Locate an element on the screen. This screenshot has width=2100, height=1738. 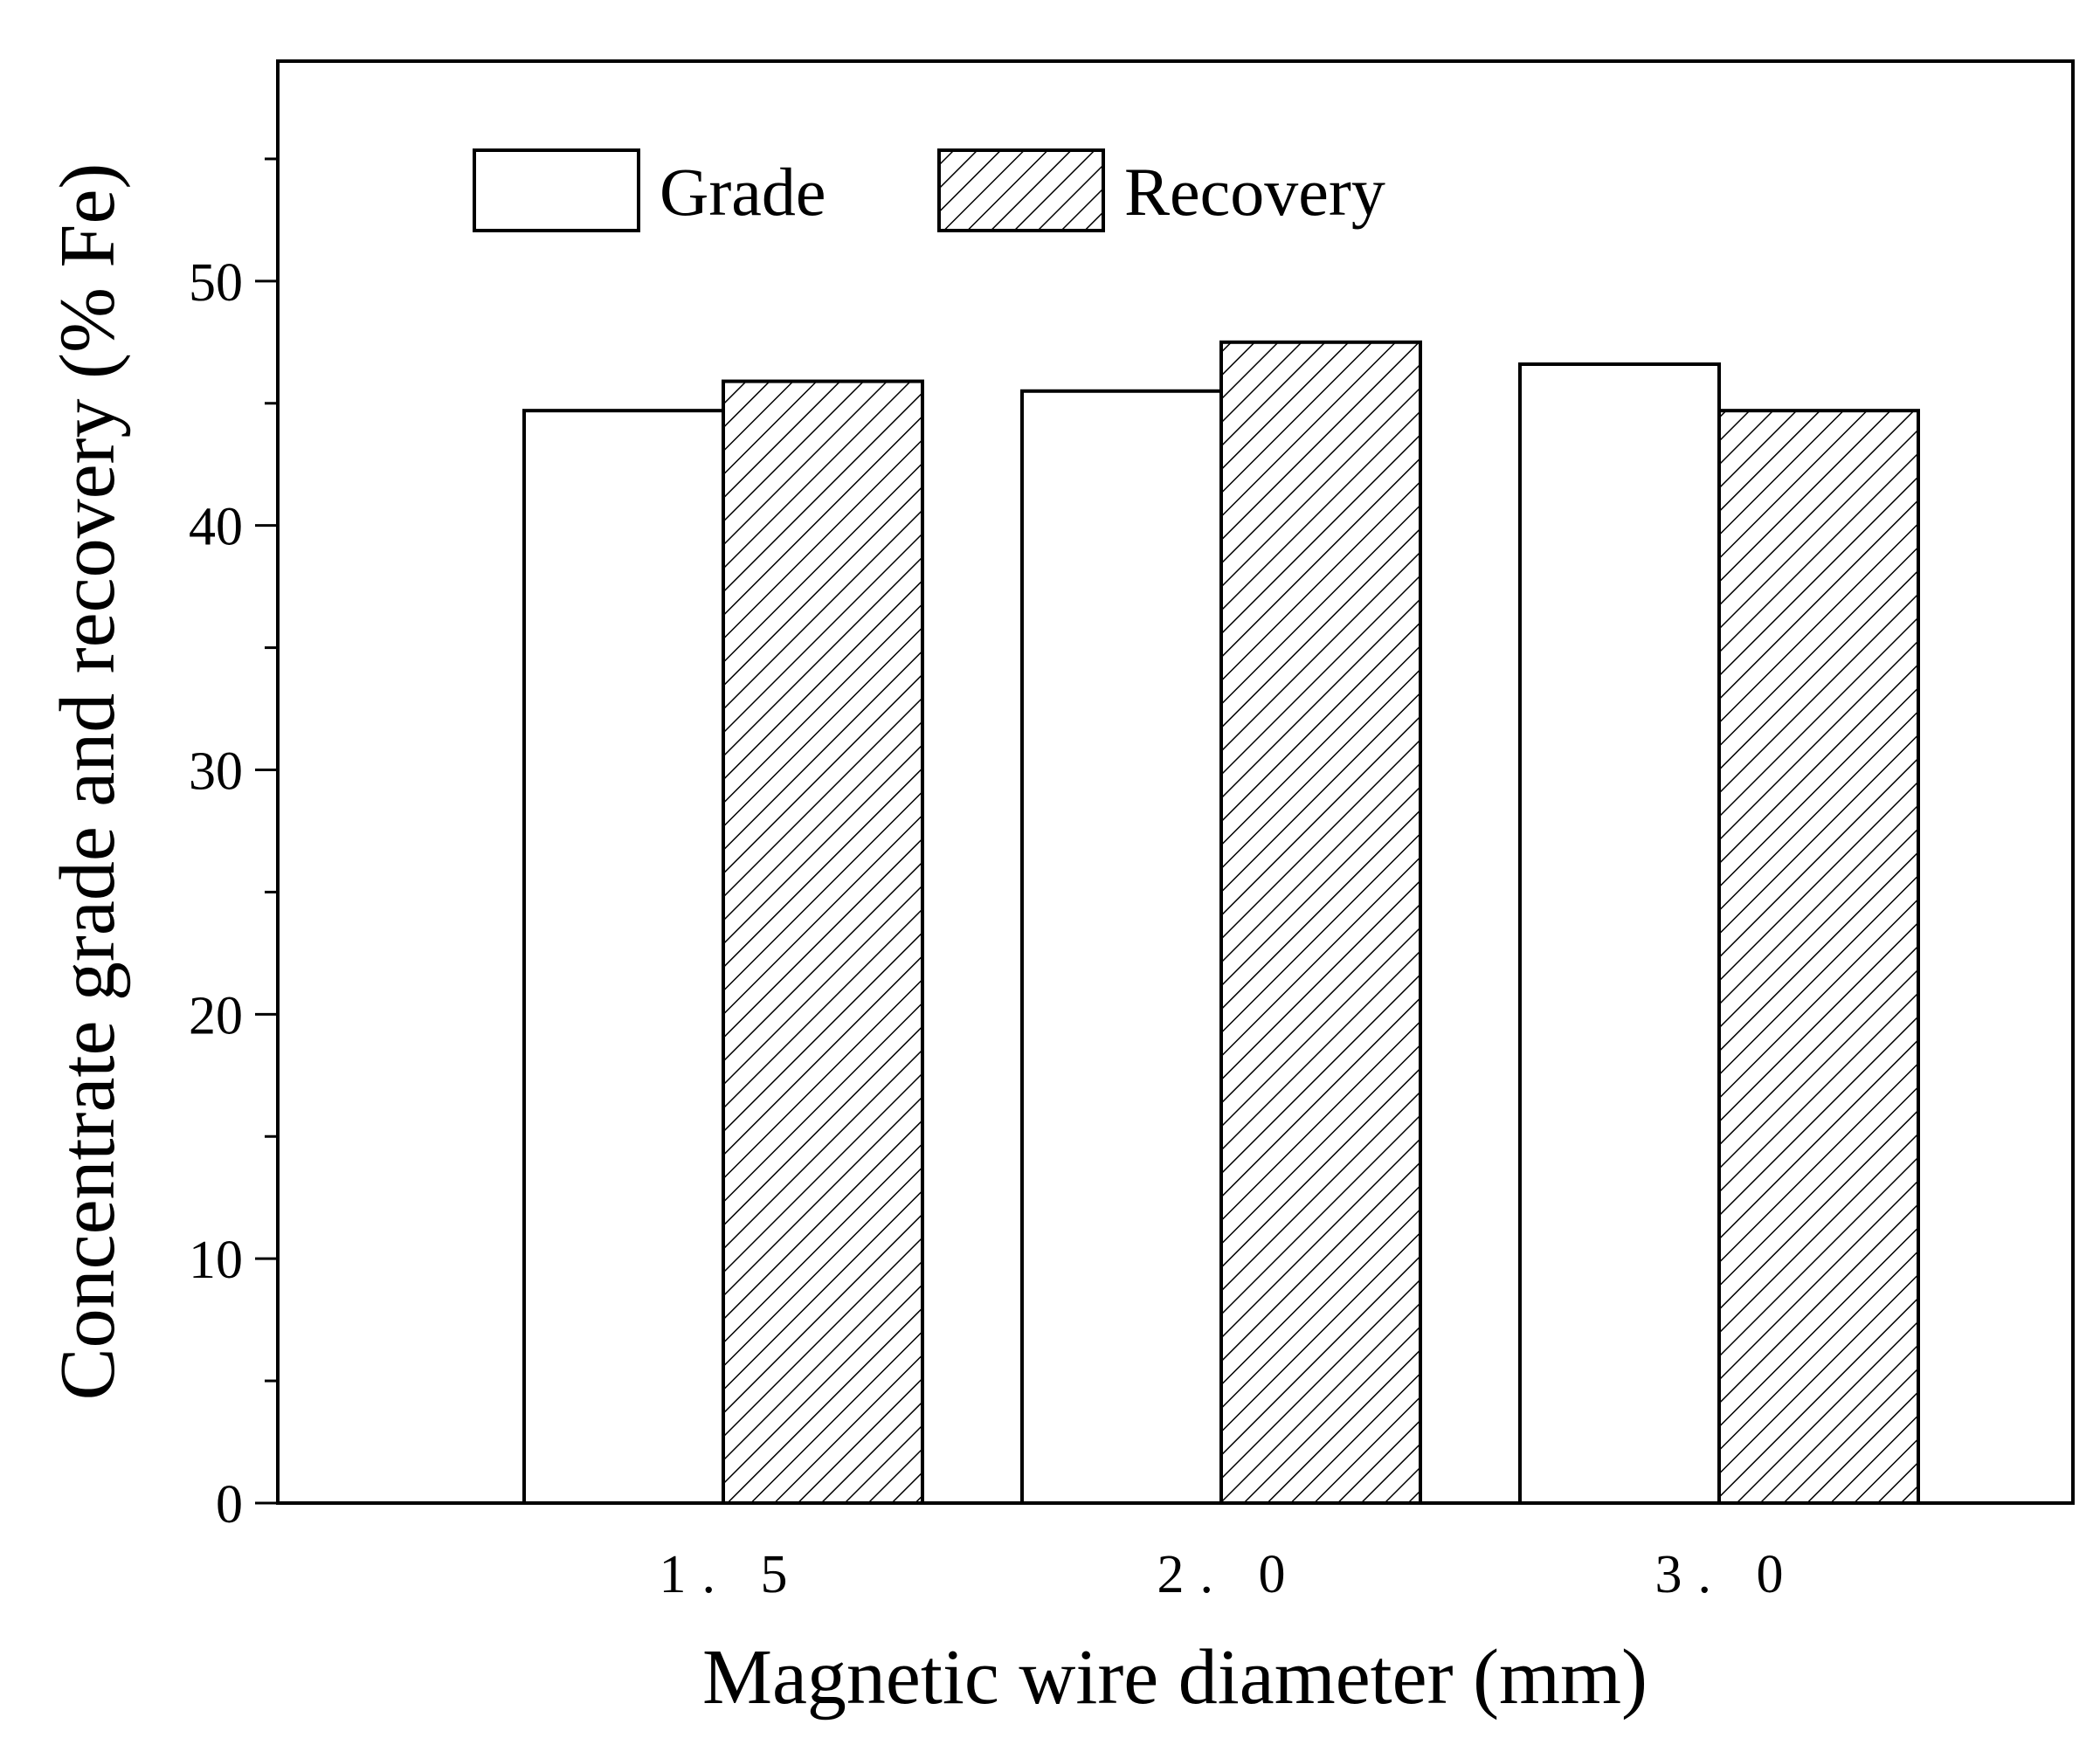
legend-label-recovery: Recovery is located at coordinates (1254, 192).